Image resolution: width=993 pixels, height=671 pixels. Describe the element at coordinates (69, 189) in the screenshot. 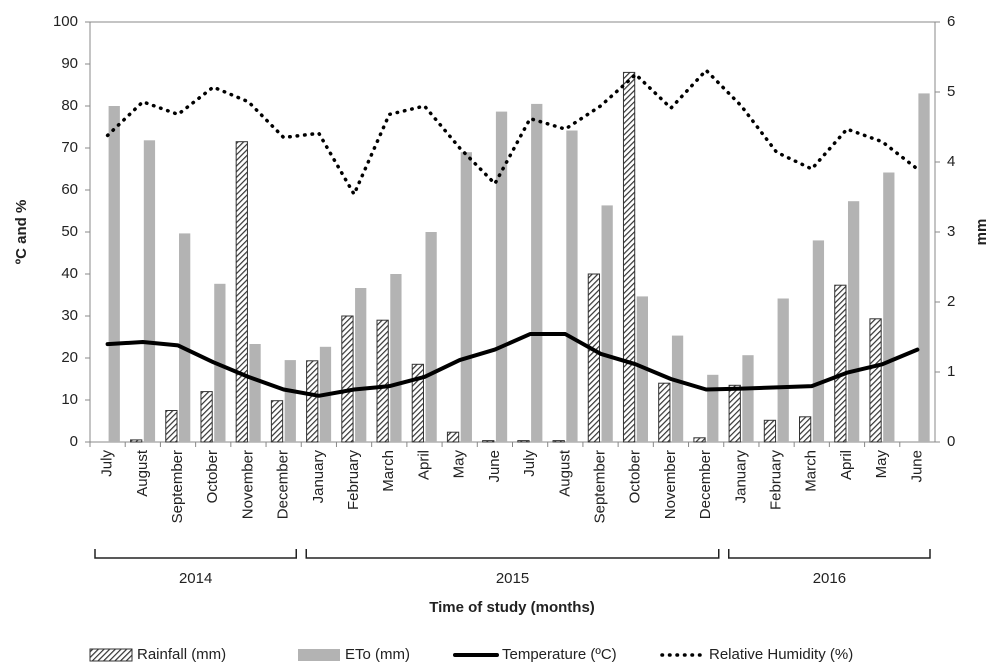

I see `y-tick-label: 60` at that location.